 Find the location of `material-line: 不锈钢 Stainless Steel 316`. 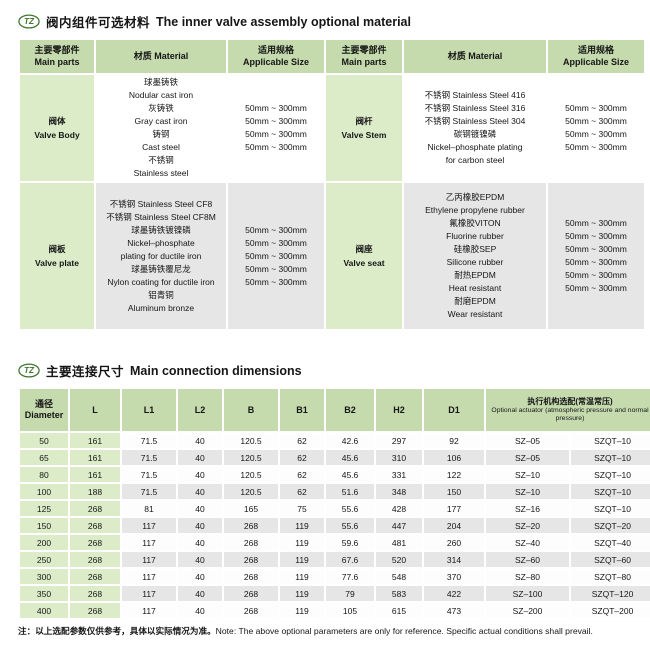

material-line: 不锈钢 Stainless Steel 316 is located at coordinates (475, 108).